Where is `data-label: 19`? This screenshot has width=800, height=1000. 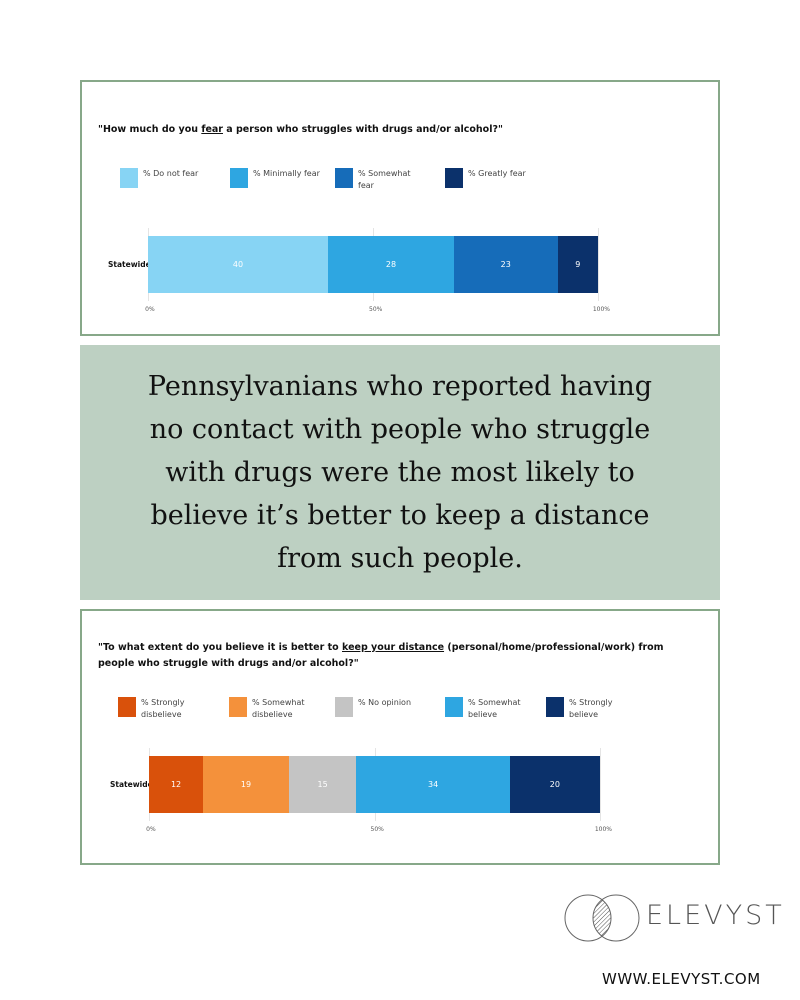
data-label: 19 is located at coordinates (246, 784).